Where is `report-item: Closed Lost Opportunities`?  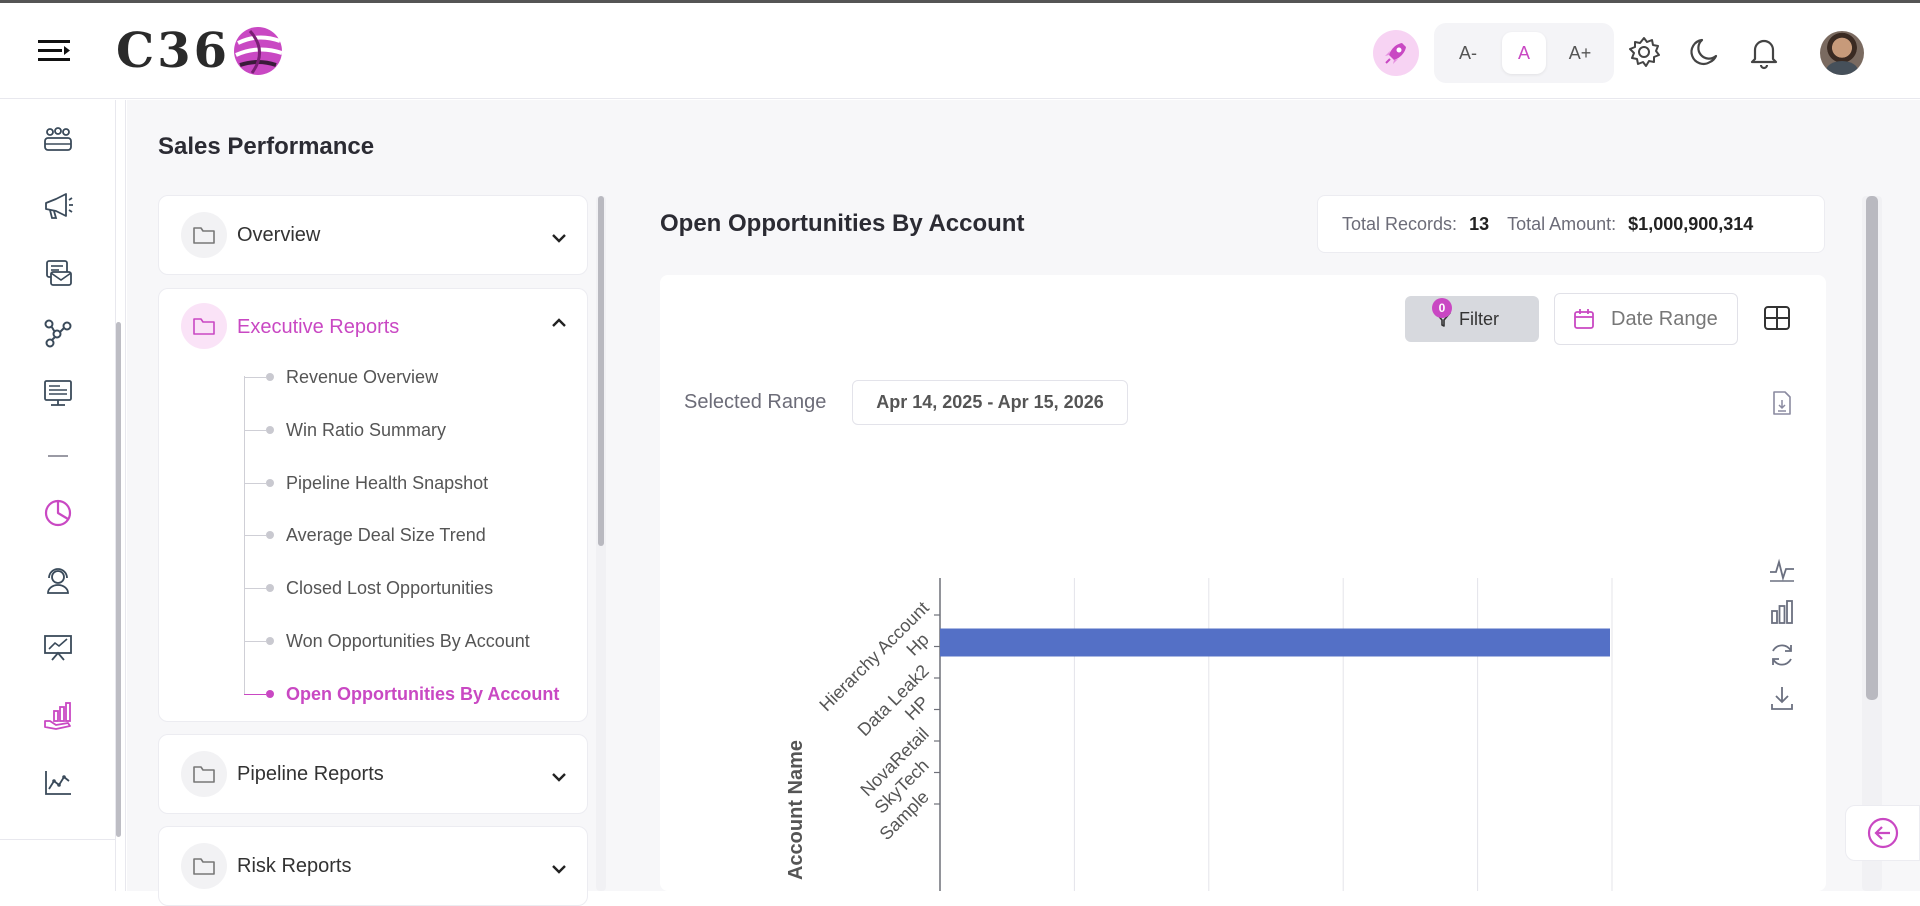
report-item: Closed Lost Opportunities is located at coordinates (368, 588).